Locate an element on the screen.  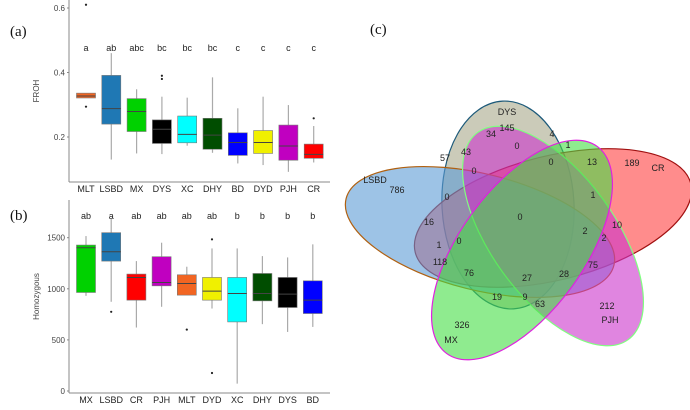
venn-intersection-count: 57 is located at coordinates (445, 158).